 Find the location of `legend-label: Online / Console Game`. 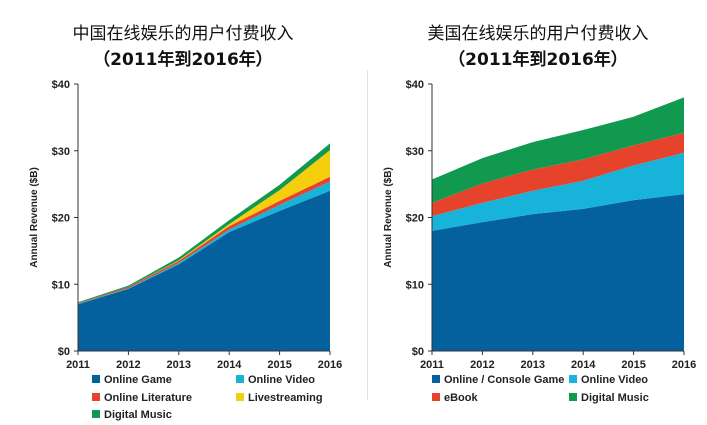

legend-label: Online / Console Game is located at coordinates (504, 380).